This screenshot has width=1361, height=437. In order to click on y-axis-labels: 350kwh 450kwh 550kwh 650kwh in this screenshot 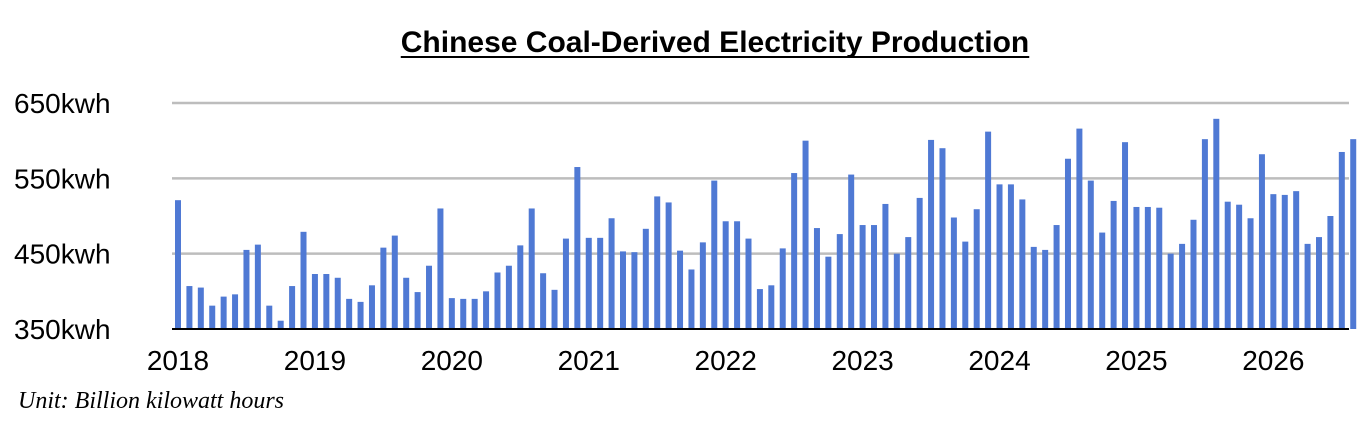, I will do `click(62, 216)`.